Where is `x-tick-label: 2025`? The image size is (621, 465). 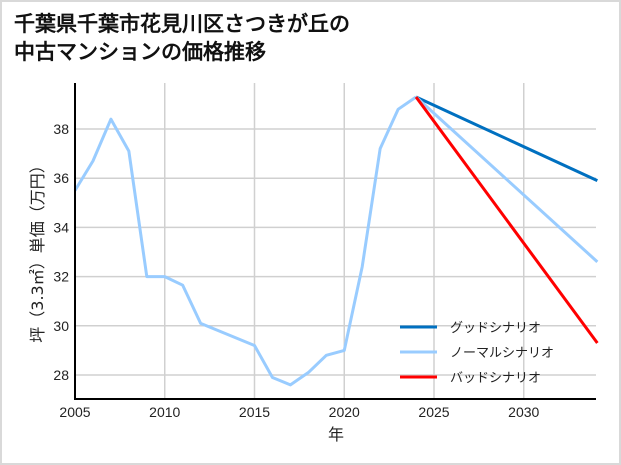 x-tick-label: 2025 is located at coordinates (433, 412).